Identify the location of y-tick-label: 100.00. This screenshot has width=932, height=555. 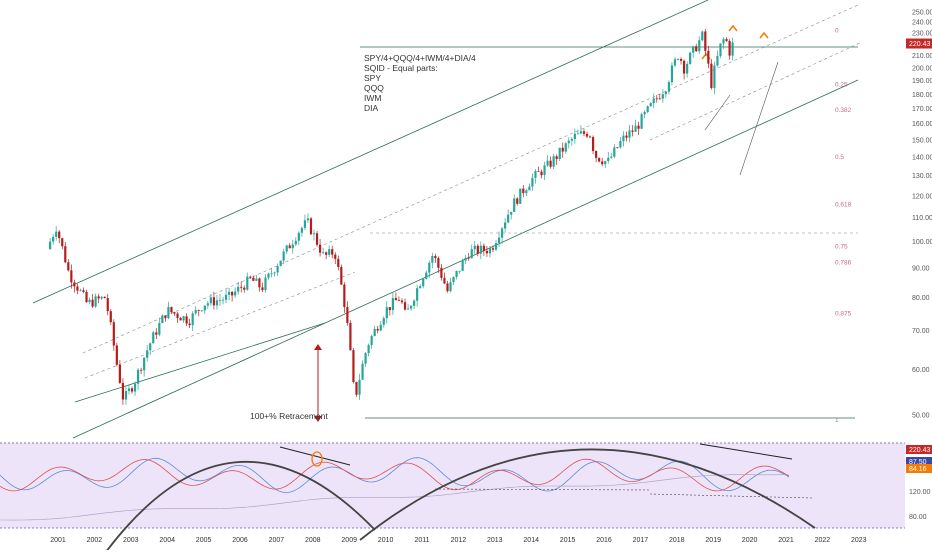
(922, 242).